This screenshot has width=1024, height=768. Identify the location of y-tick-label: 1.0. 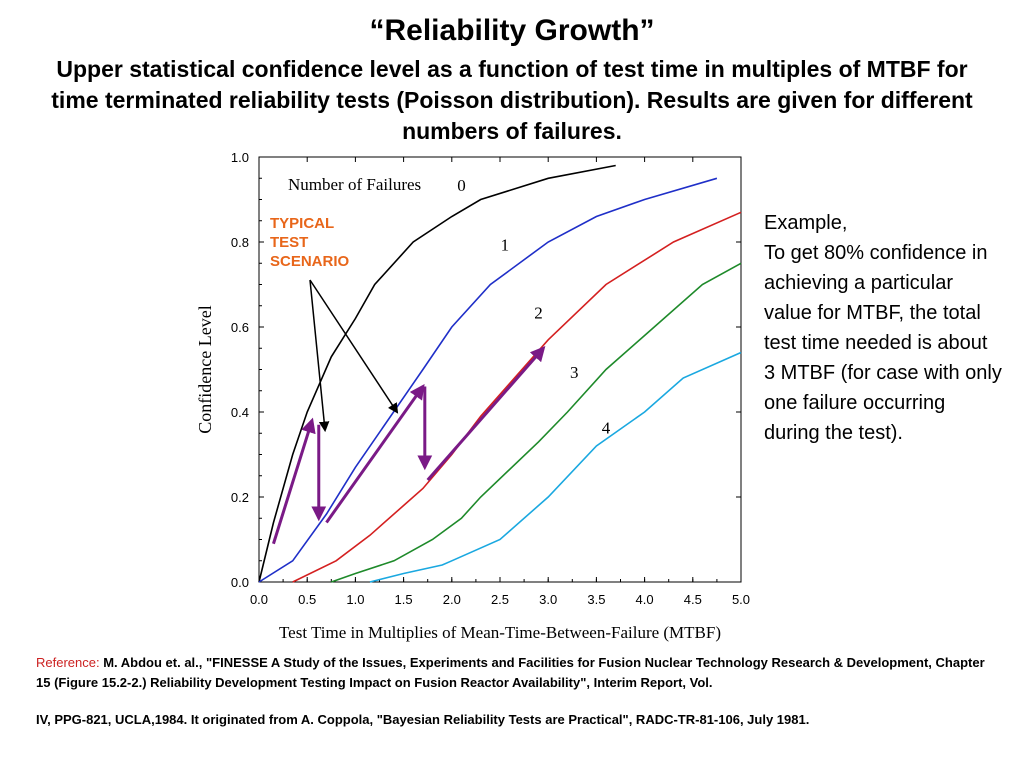
(240, 157).